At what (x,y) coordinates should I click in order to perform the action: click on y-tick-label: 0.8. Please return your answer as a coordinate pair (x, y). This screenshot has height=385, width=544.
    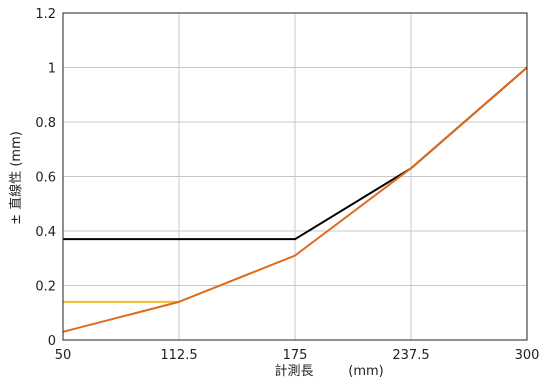
    Looking at the image, I should click on (45, 123).